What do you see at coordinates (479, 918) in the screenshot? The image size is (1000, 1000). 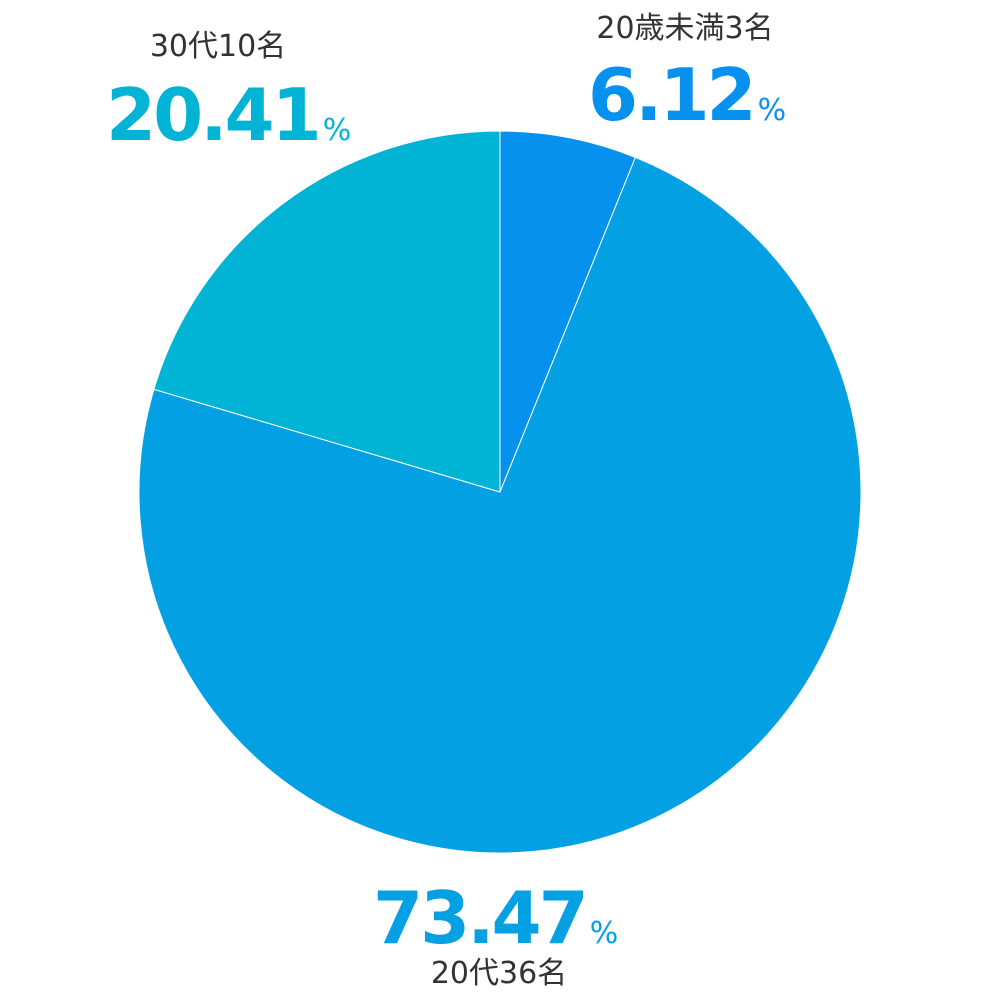 I see `percent-value-20s: 73.47` at bounding box center [479, 918].